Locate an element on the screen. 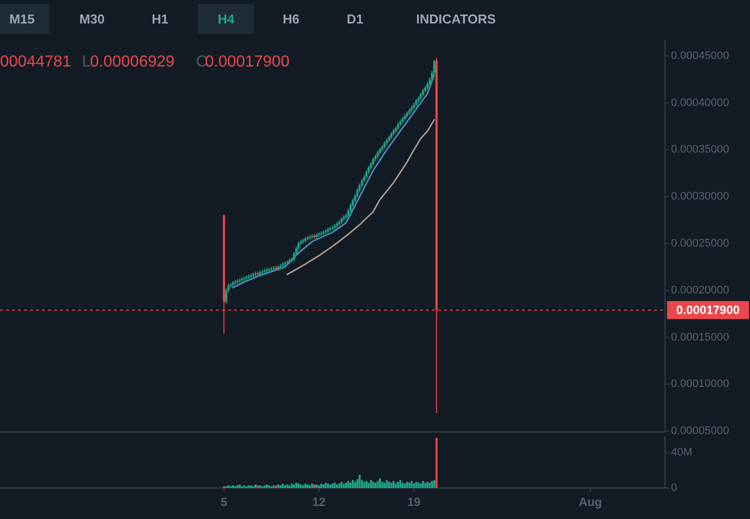 Image resolution: width=750 pixels, height=519 pixels. y-tick-label: 0.00010000 is located at coordinates (700, 384).